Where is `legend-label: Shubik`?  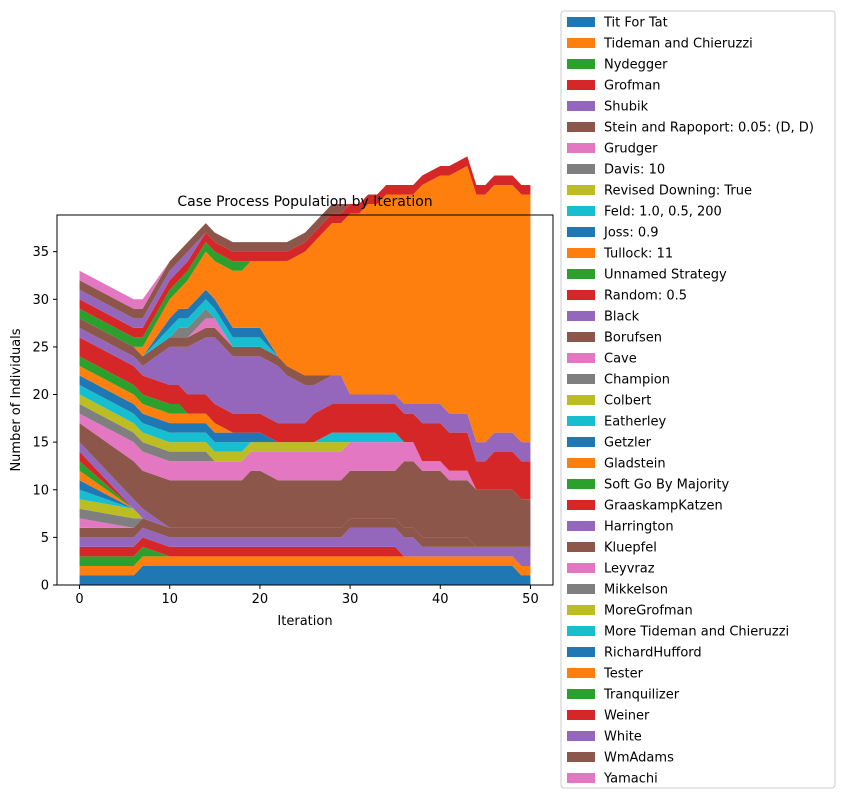
legend-label: Shubik is located at coordinates (626, 107).